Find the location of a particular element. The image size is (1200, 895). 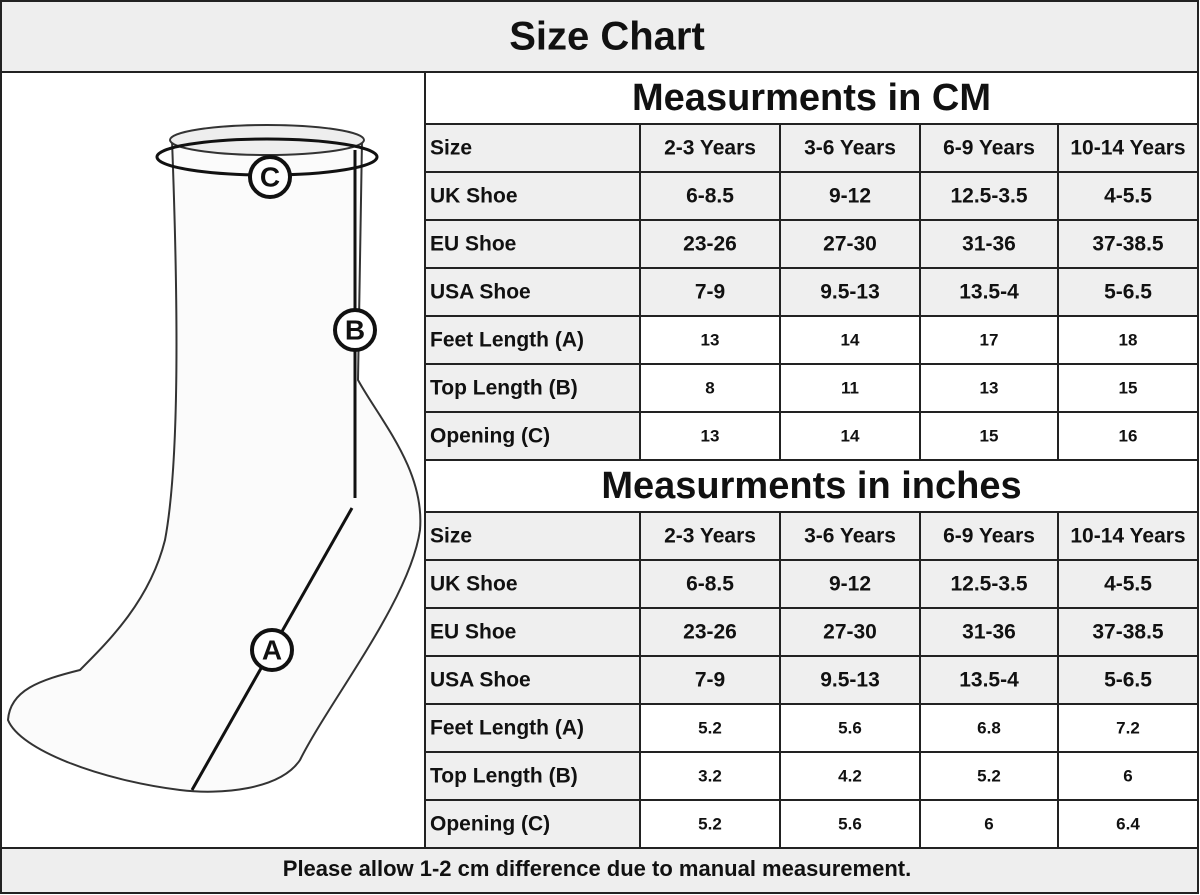

title-bar is located at coordinates (599, 36).